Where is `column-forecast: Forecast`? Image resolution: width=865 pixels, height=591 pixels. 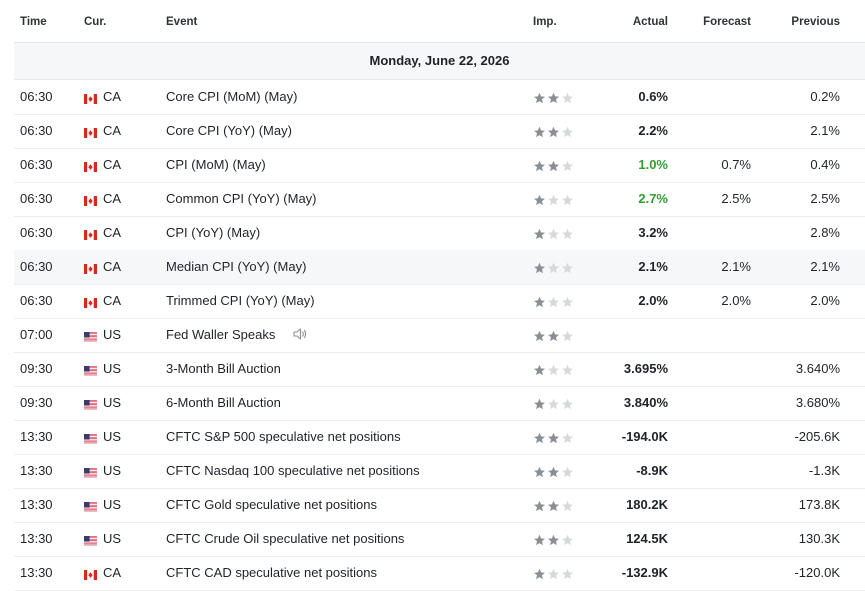 column-forecast: Forecast is located at coordinates (727, 22).